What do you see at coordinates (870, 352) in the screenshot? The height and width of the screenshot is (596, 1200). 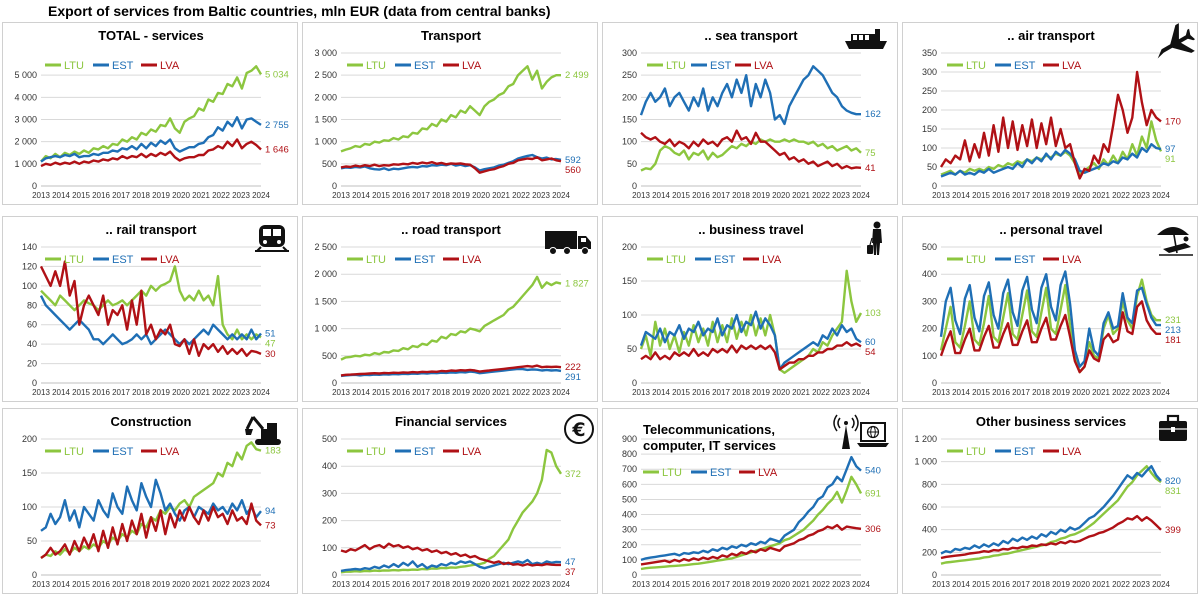 I see `end-label-lva: 54` at bounding box center [870, 352].